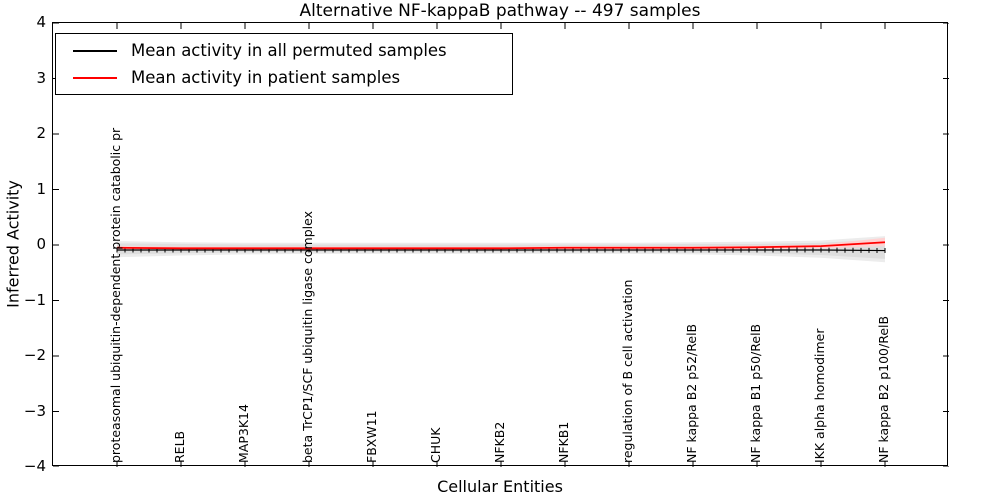  Describe the element at coordinates (41, 22) in the screenshot. I see `y-tick-label: 4` at that location.